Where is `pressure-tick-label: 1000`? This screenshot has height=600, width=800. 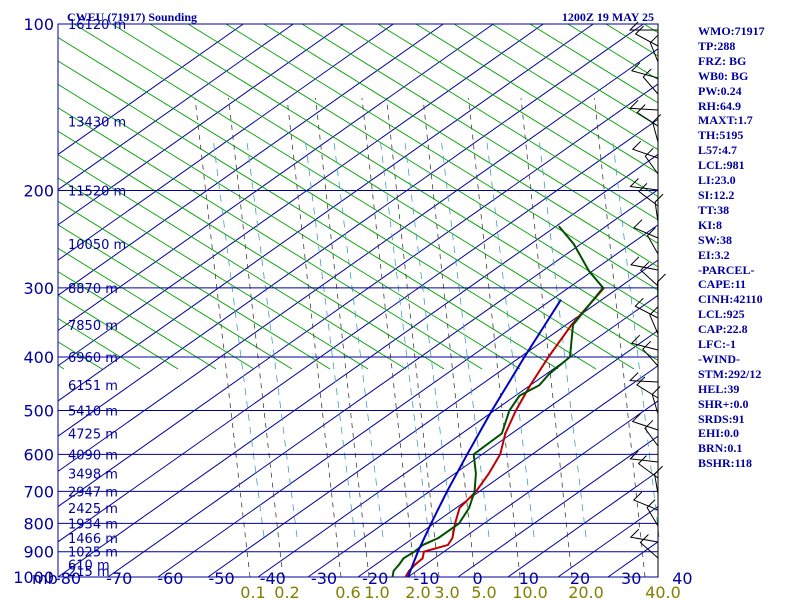
pressure-tick-label: 1000 is located at coordinates (33, 577).